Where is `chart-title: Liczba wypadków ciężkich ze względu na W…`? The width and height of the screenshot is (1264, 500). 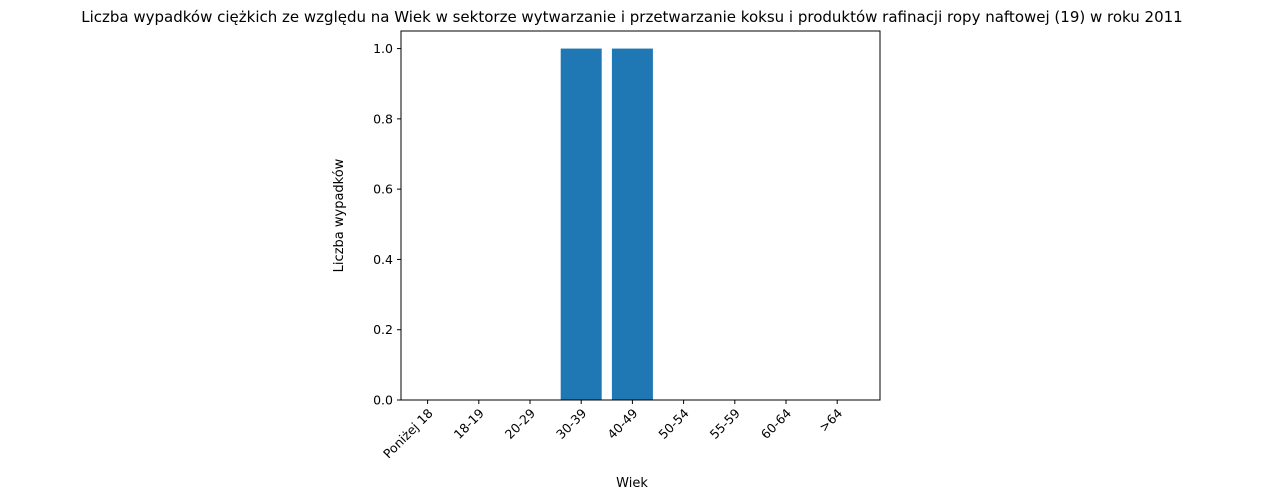
chart-title: Liczba wypadków ciężkich ze względu na W… is located at coordinates (631, 17).